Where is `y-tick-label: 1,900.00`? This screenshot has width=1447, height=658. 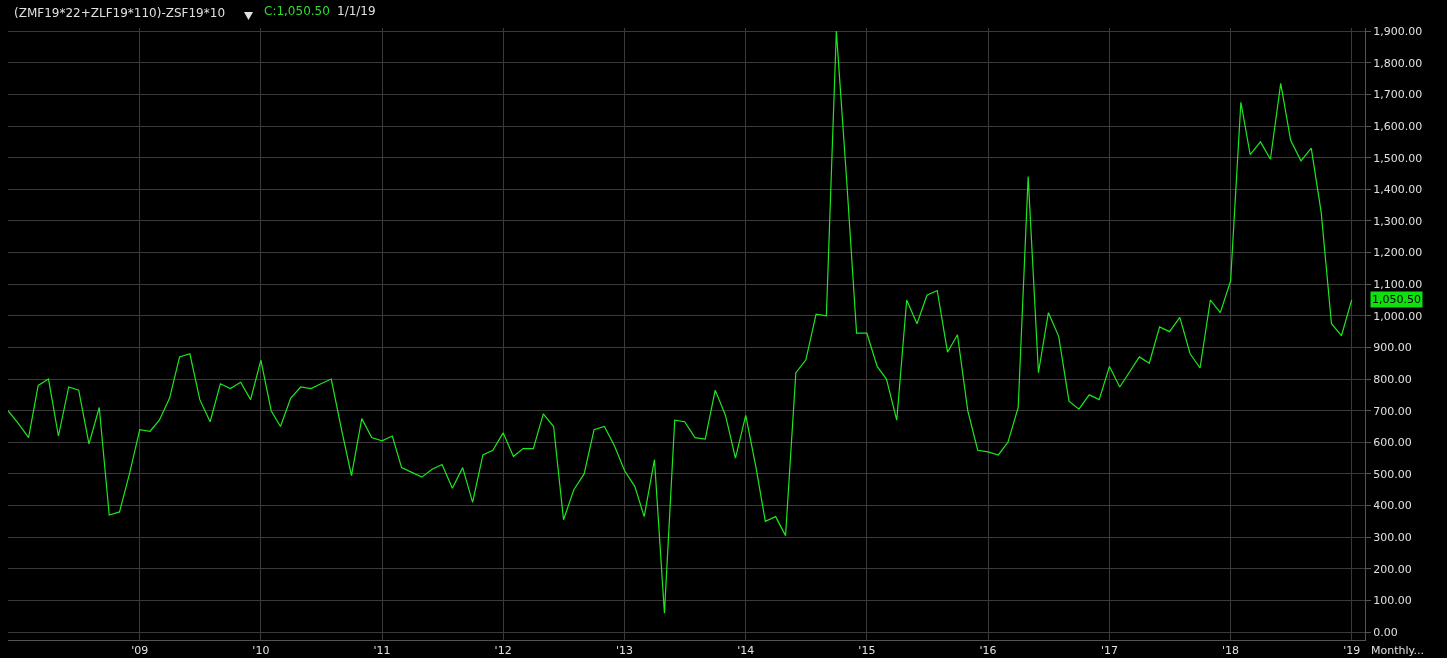
y-tick-label: 1,900.00 is located at coordinates (1398, 32).